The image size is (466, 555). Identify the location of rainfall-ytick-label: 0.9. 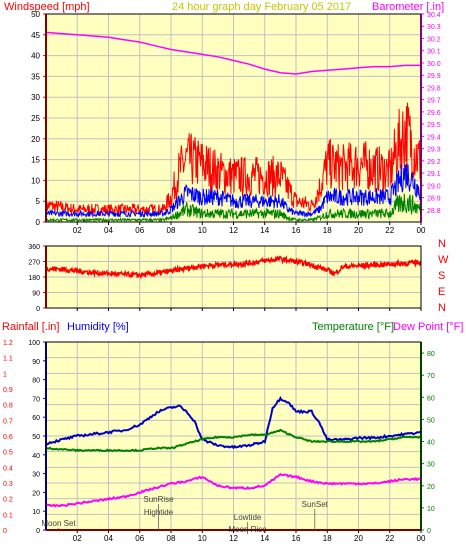
(8, 390).